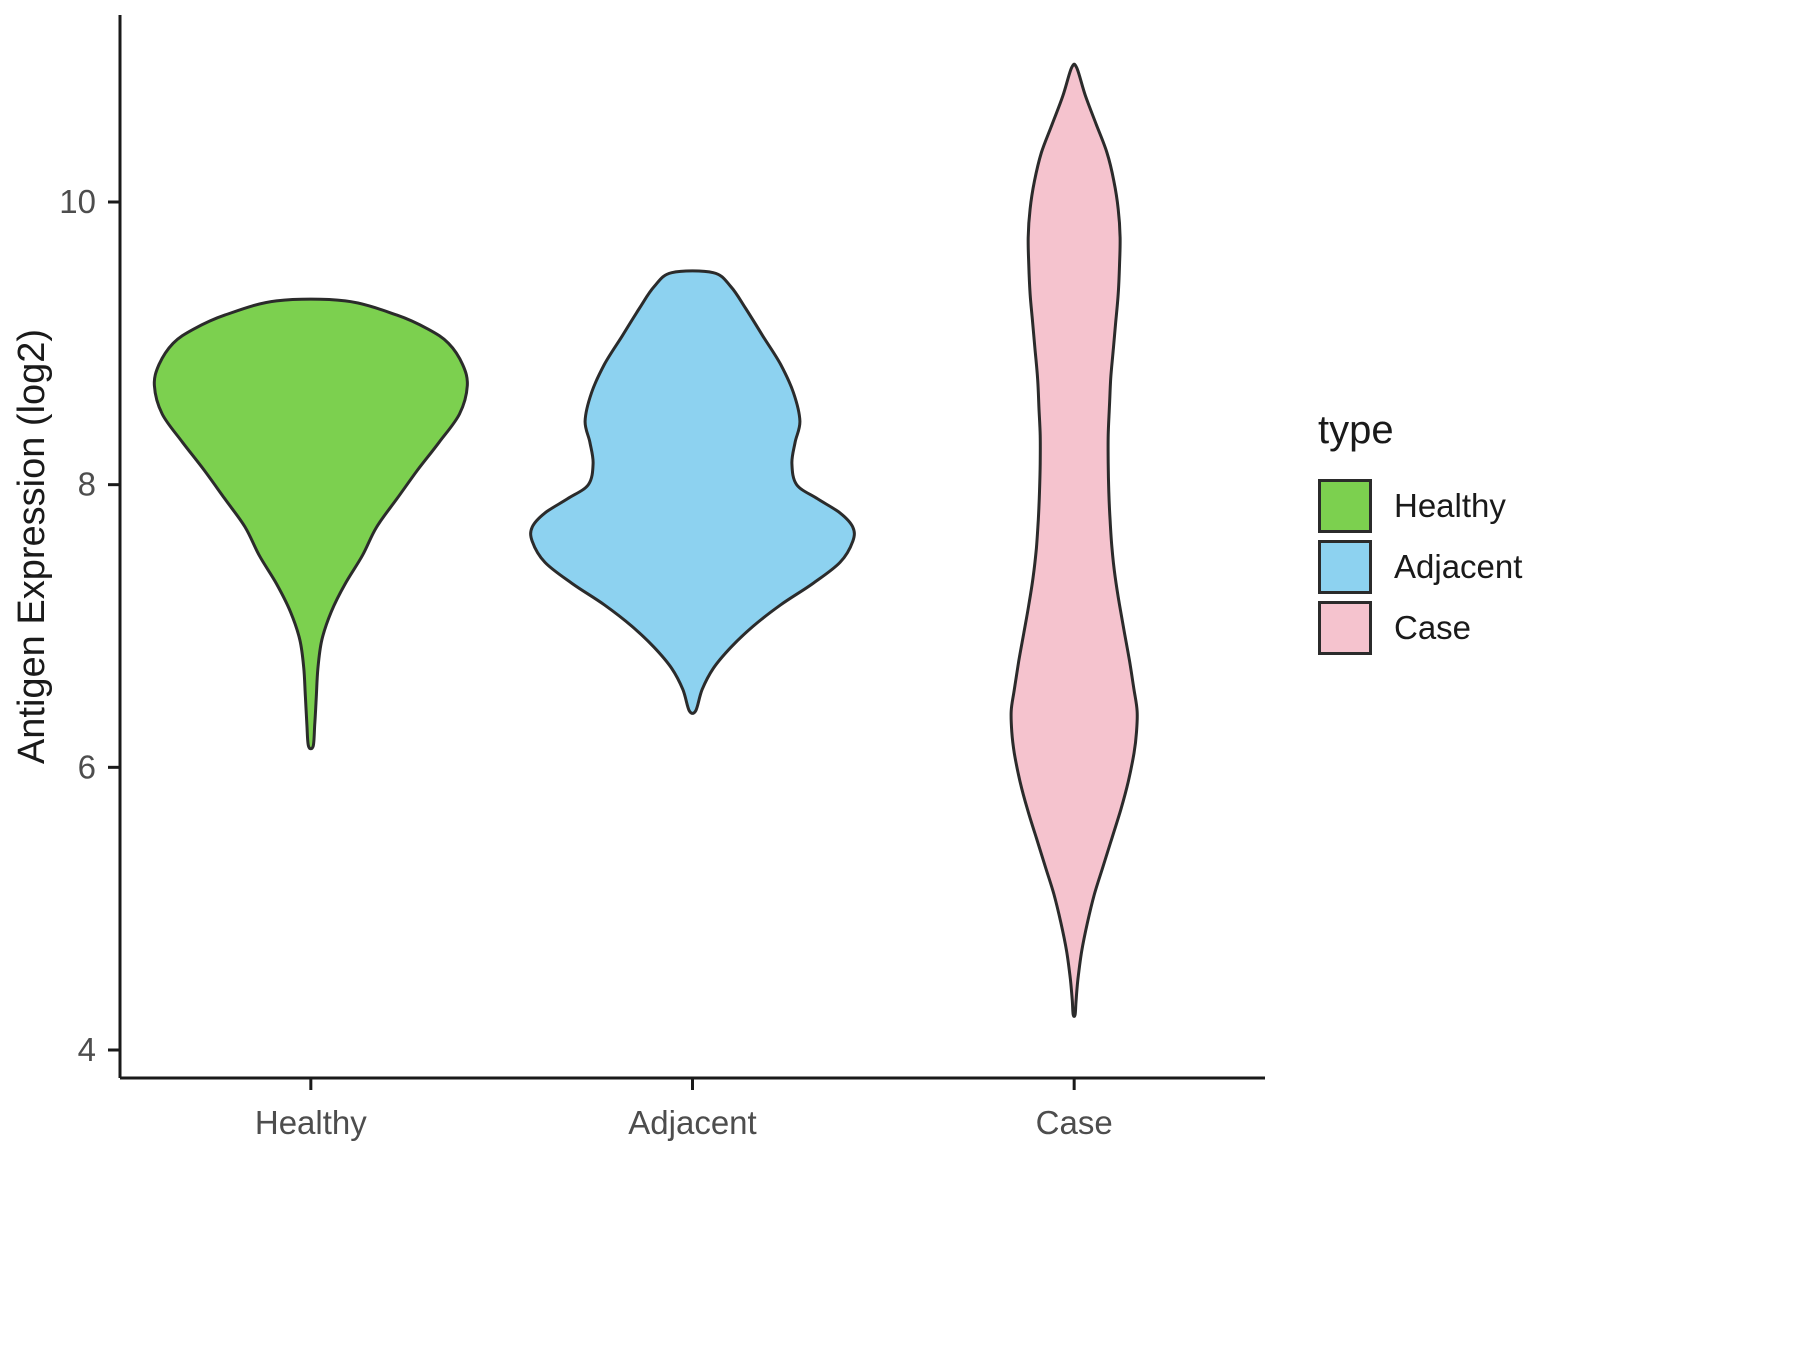 The width and height of the screenshot is (1800, 1350). What do you see at coordinates (32, 546) in the screenshot?
I see `y-axis-title: Antigen Expression (log2)` at bounding box center [32, 546].